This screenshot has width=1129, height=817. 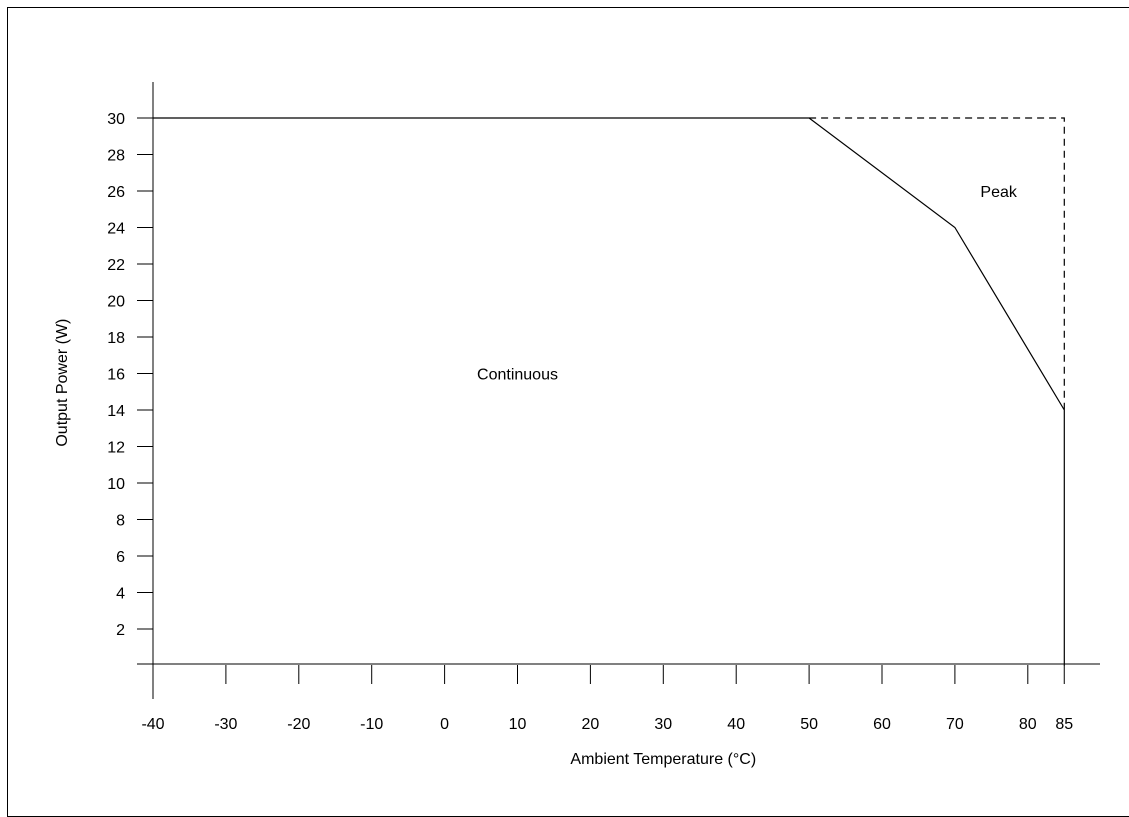 What do you see at coordinates (116, 484) in the screenshot?
I see `y-tick-label: 10` at bounding box center [116, 484].